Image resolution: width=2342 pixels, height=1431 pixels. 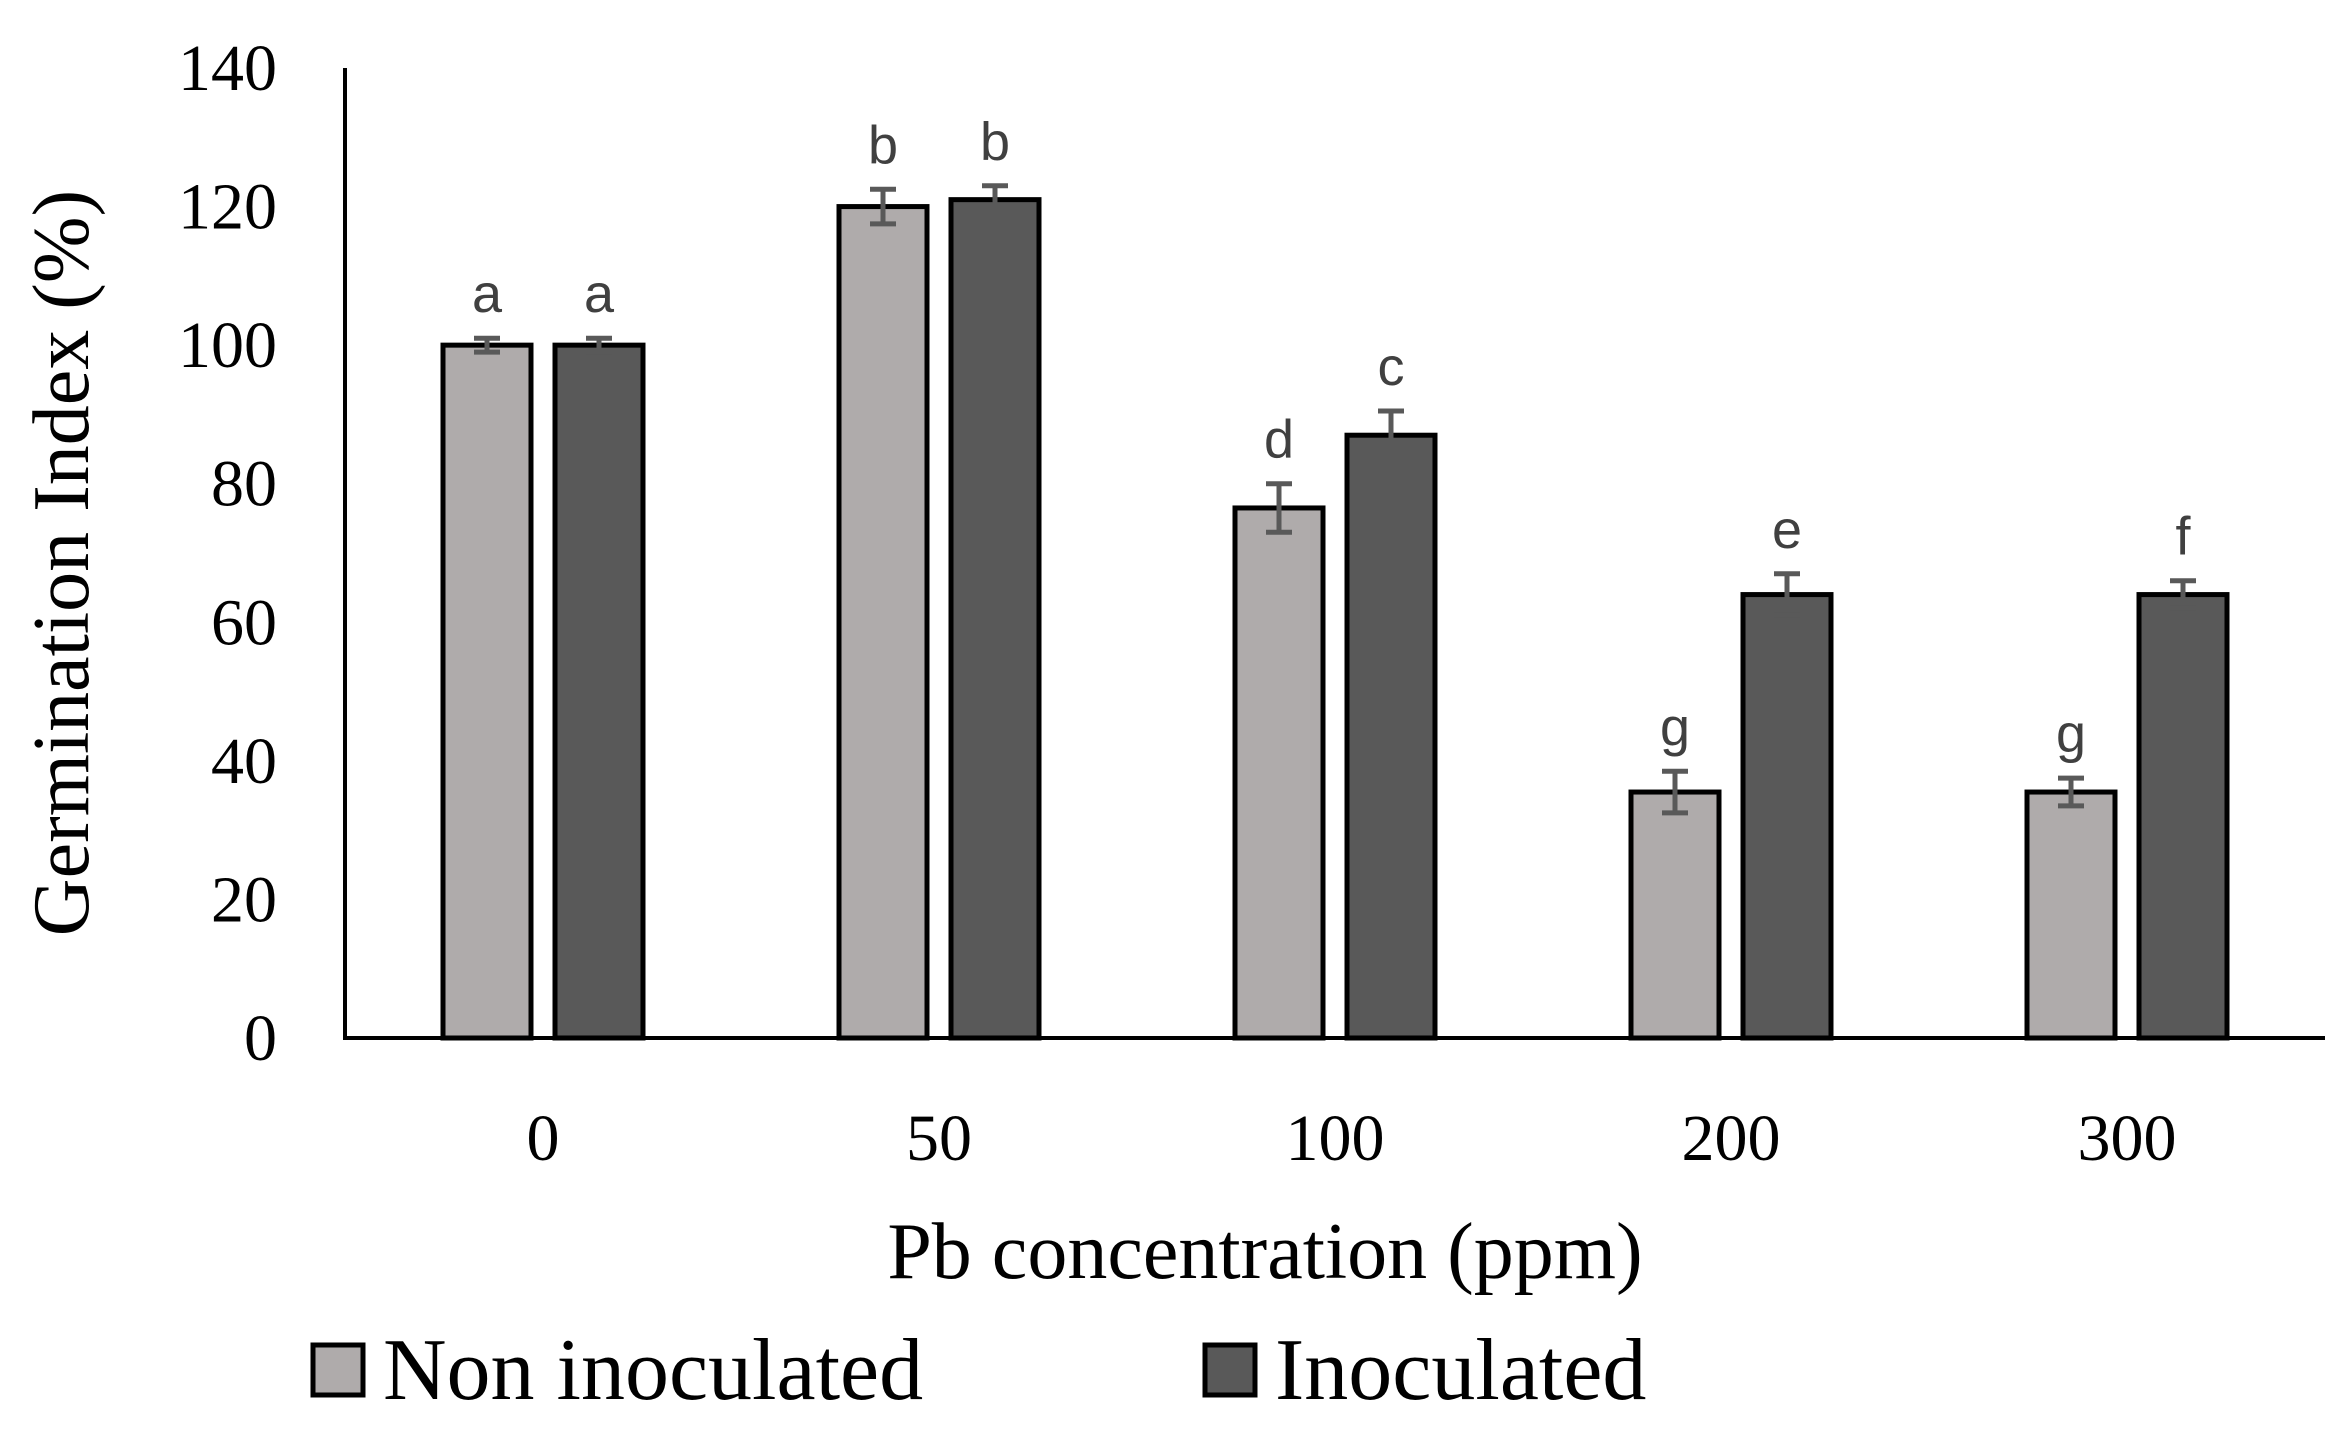 I want to click on significance-label: d, so click(x=1279, y=440).